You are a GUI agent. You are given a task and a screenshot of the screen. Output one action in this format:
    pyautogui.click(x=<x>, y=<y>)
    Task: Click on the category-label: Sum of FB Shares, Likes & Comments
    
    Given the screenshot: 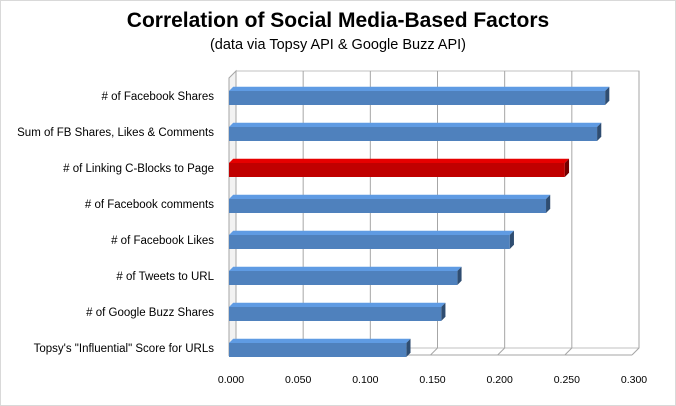 What is the action you would take?
    pyautogui.click(x=115, y=133)
    